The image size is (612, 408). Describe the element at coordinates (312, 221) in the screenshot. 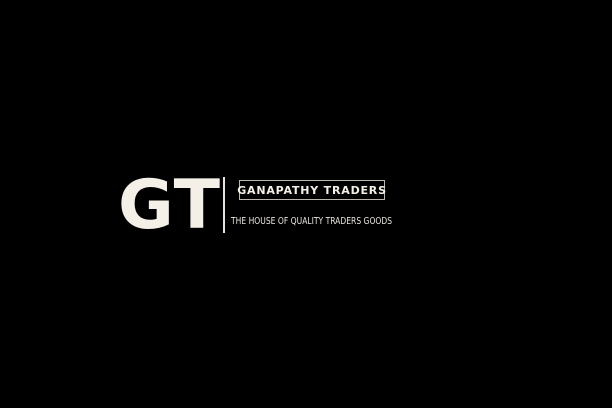

I see `logo-tagline: THE HOUSE OF QUALITY TRADERS GOODS` at that location.